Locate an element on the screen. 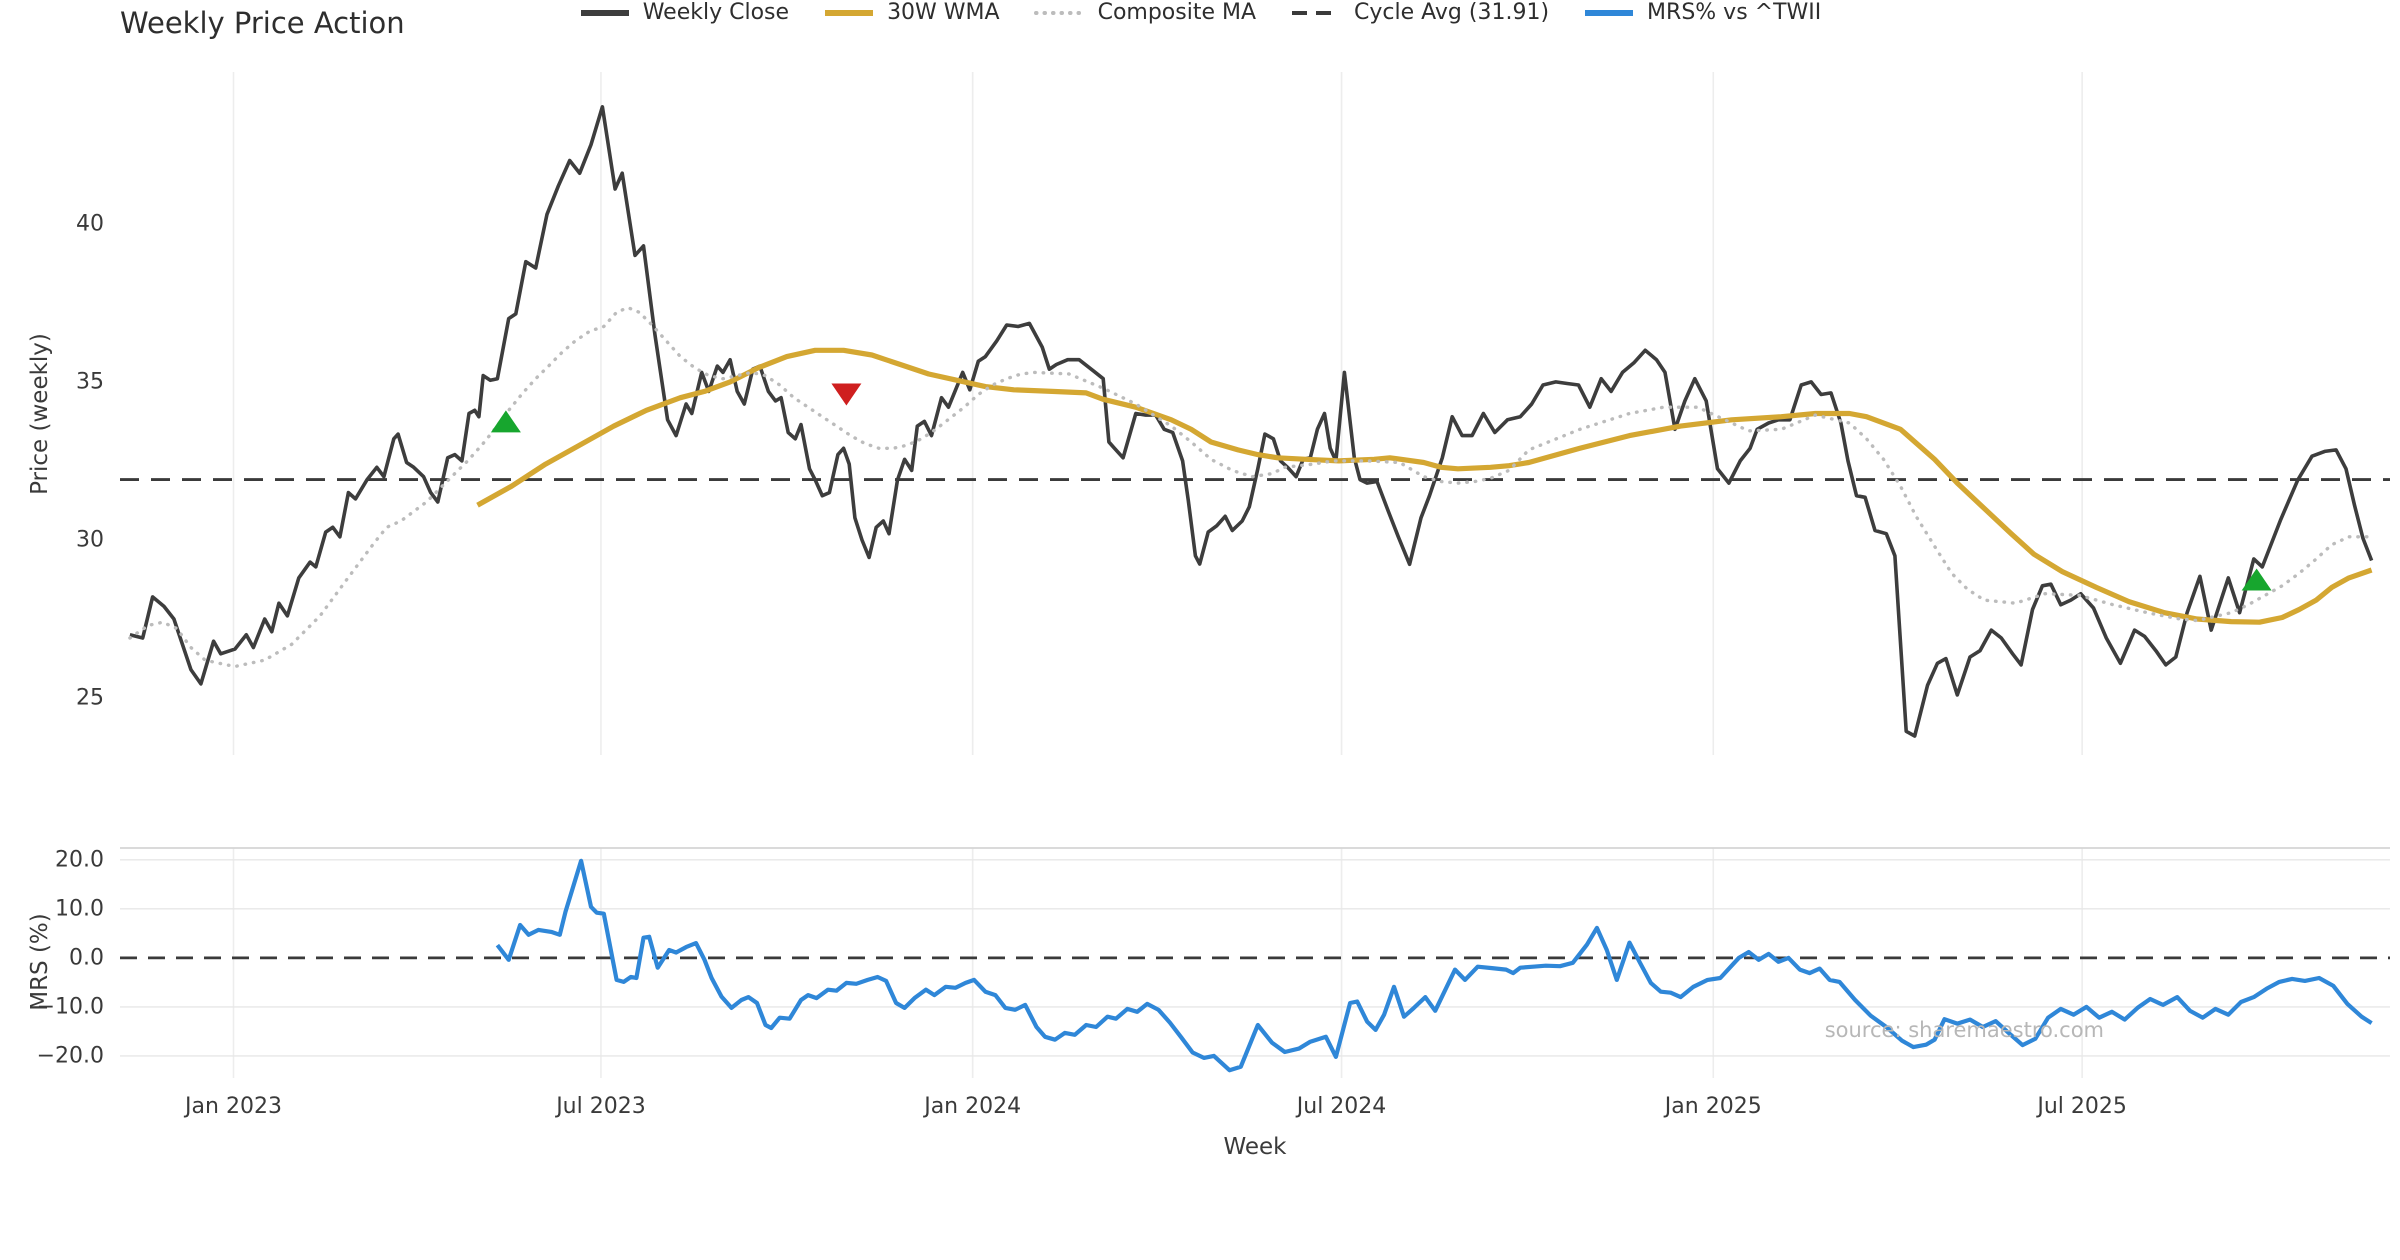 This screenshot has width=2400, height=1260. price-ytick-label: 30 is located at coordinates (90, 540).